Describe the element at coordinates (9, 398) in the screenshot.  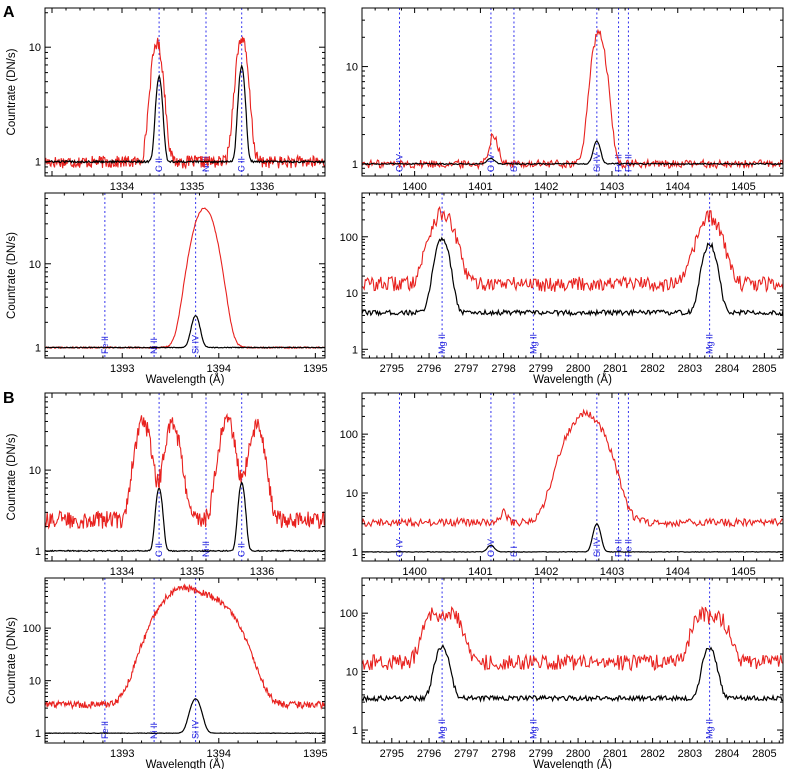
I see `panel-letter-b: B` at that location.